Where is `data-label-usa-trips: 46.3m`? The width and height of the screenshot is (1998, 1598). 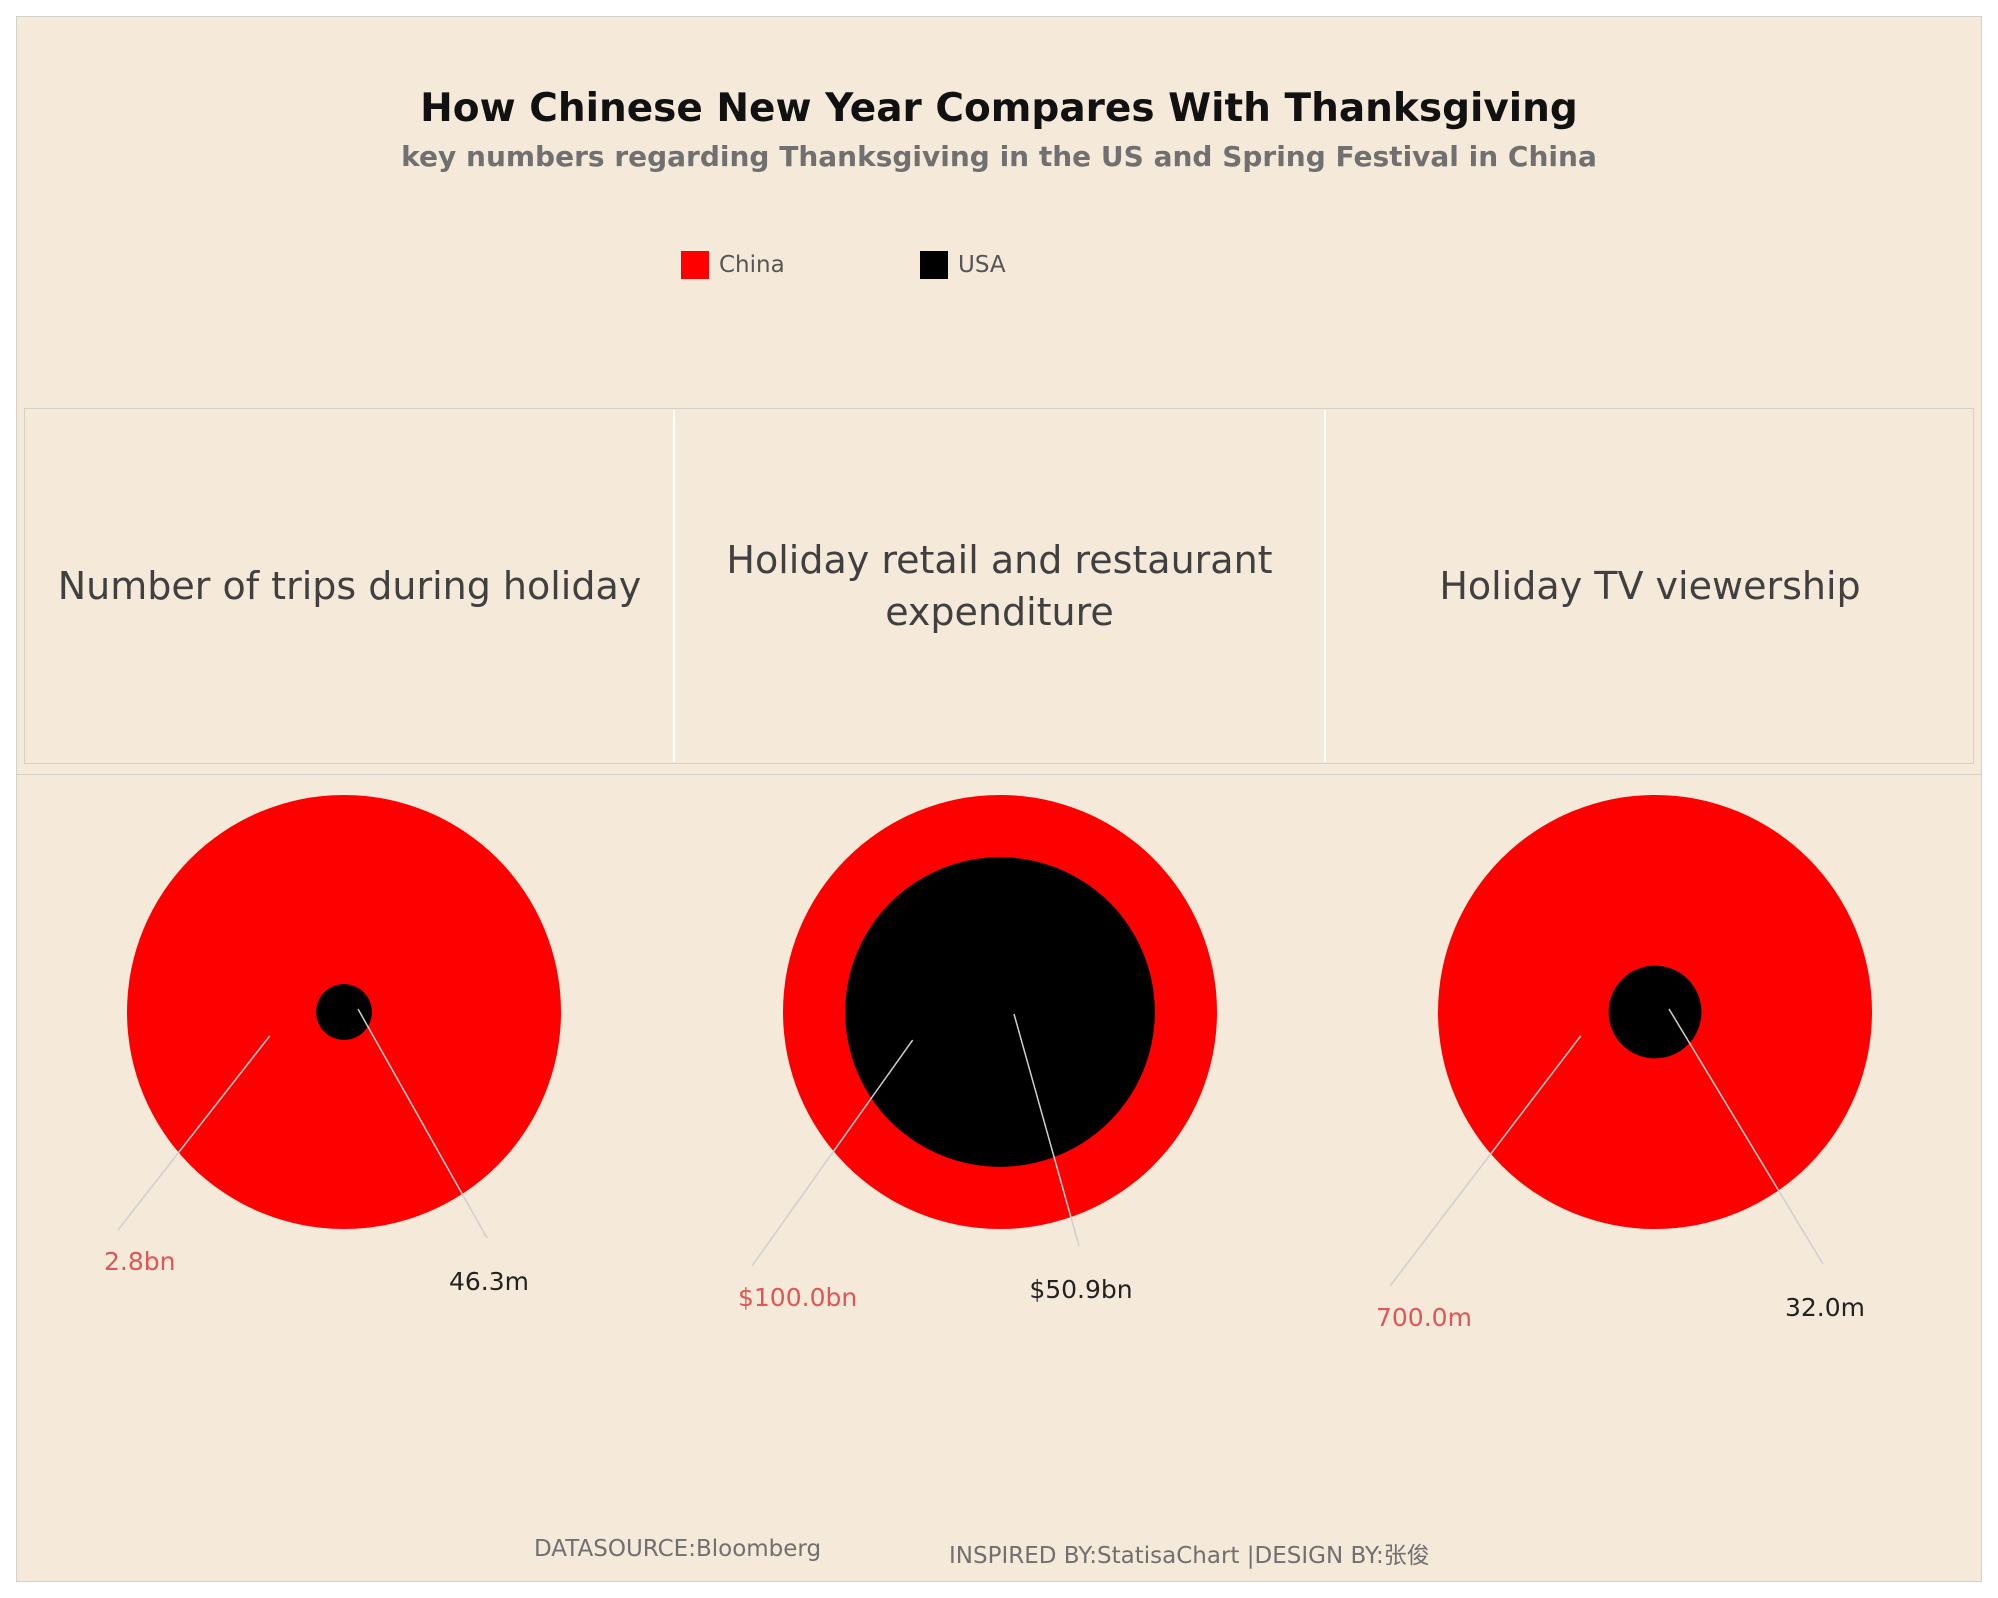
data-label-usa-trips: 46.3m is located at coordinates (489, 1281).